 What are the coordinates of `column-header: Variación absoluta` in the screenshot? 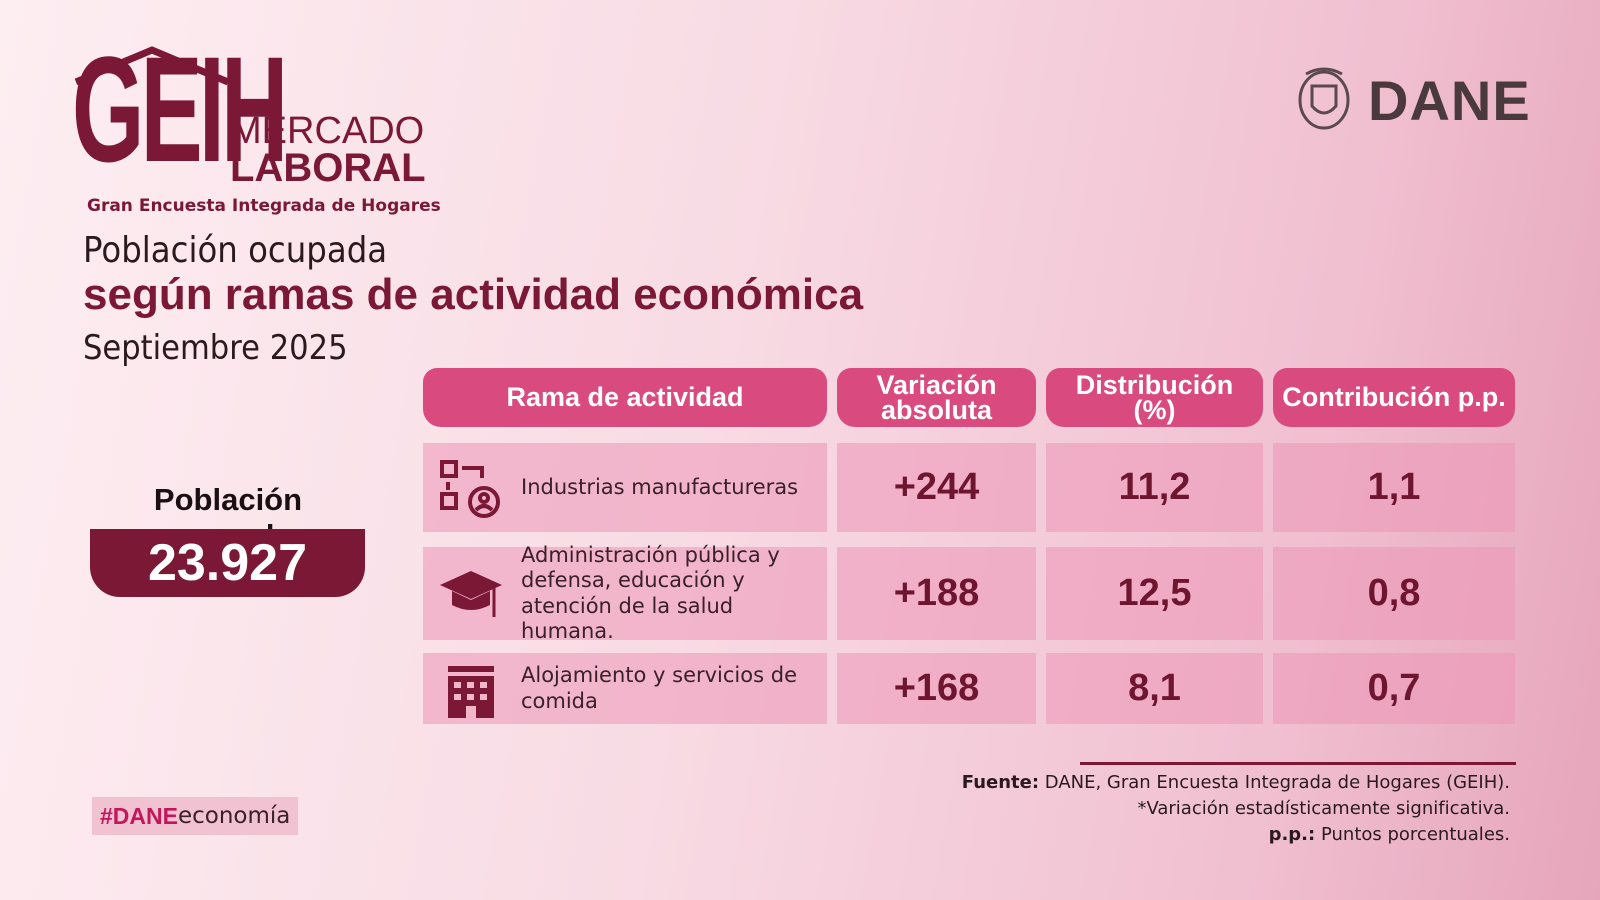 It's located at (936, 397).